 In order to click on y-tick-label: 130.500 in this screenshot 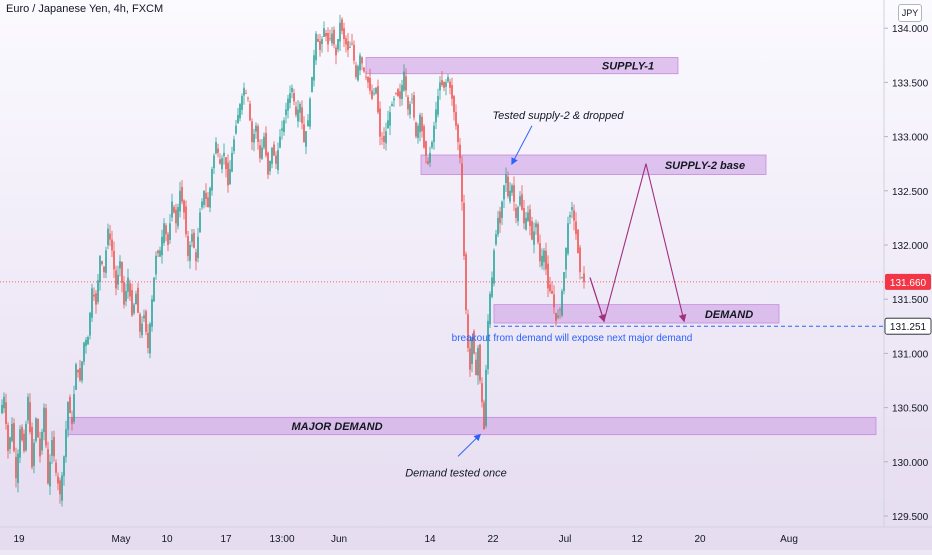, I will do `click(910, 409)`.